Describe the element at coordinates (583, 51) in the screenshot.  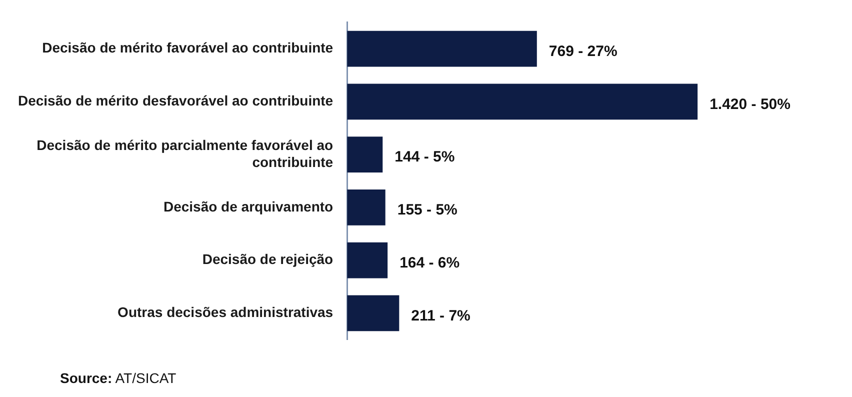
I see `data-label: 769 - 27%` at that location.